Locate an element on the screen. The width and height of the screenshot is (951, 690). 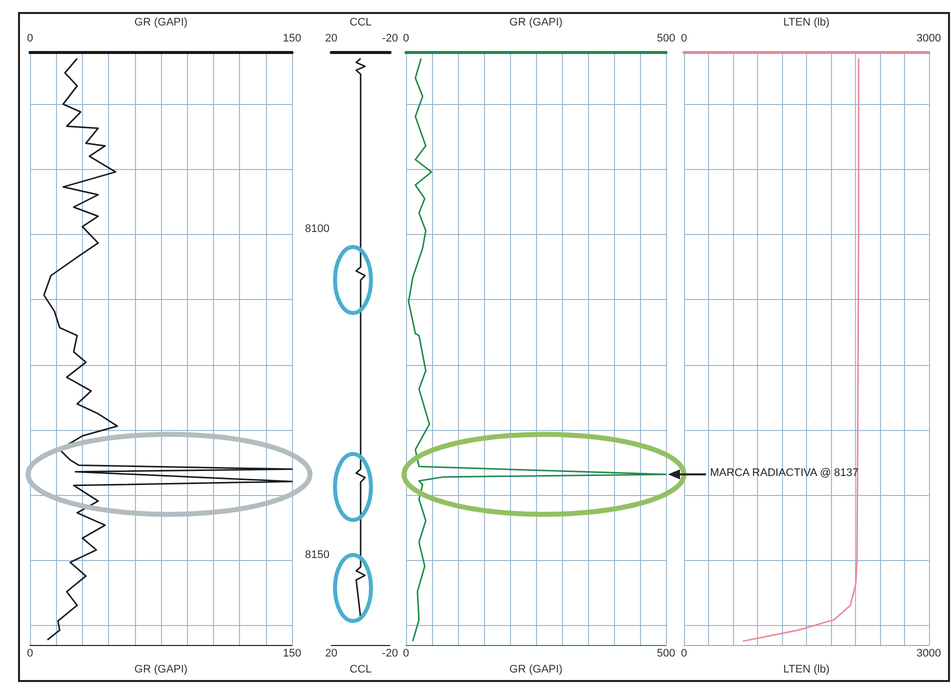
x2-axis-title: LTEN (lb) is located at coordinates (806, 22).